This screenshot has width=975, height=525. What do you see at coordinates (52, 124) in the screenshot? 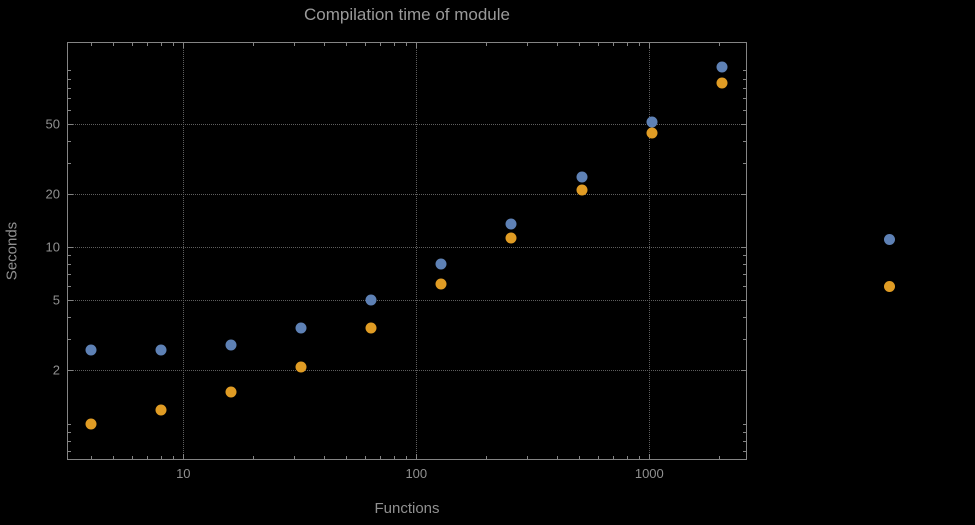
I see `y-tick-label: 50` at bounding box center [52, 124].